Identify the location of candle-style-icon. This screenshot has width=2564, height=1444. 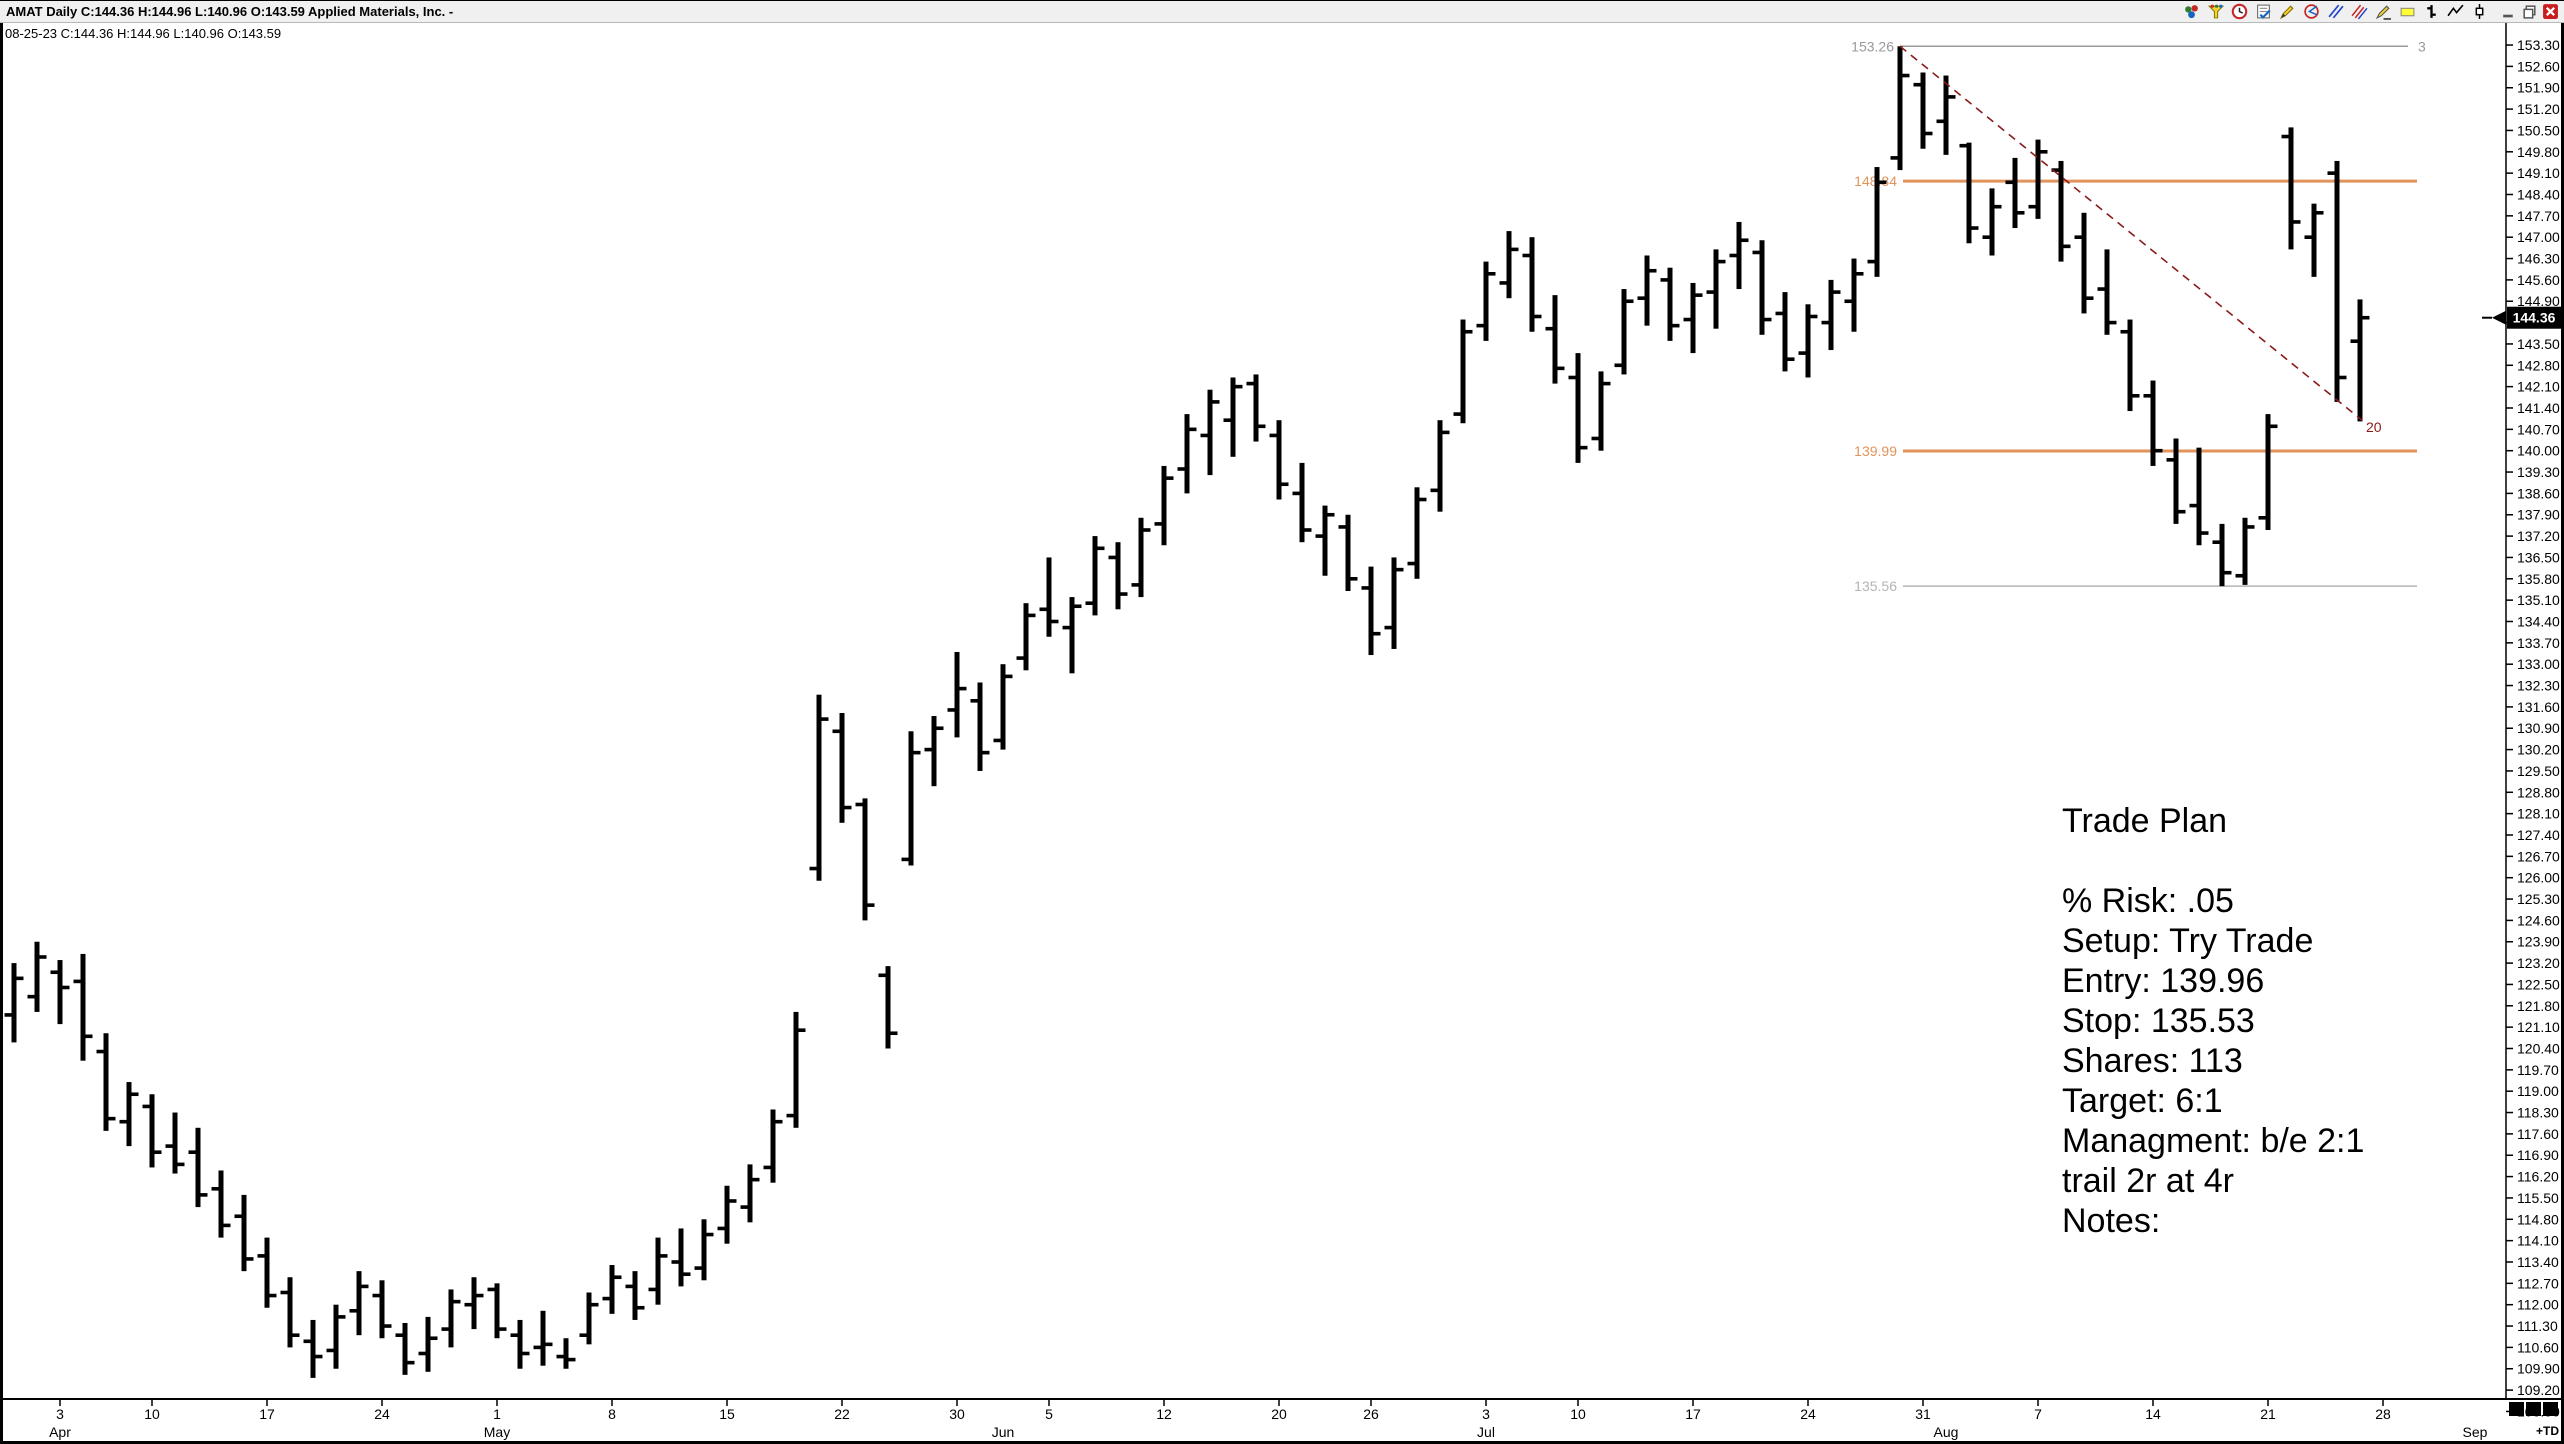
(2479, 11).